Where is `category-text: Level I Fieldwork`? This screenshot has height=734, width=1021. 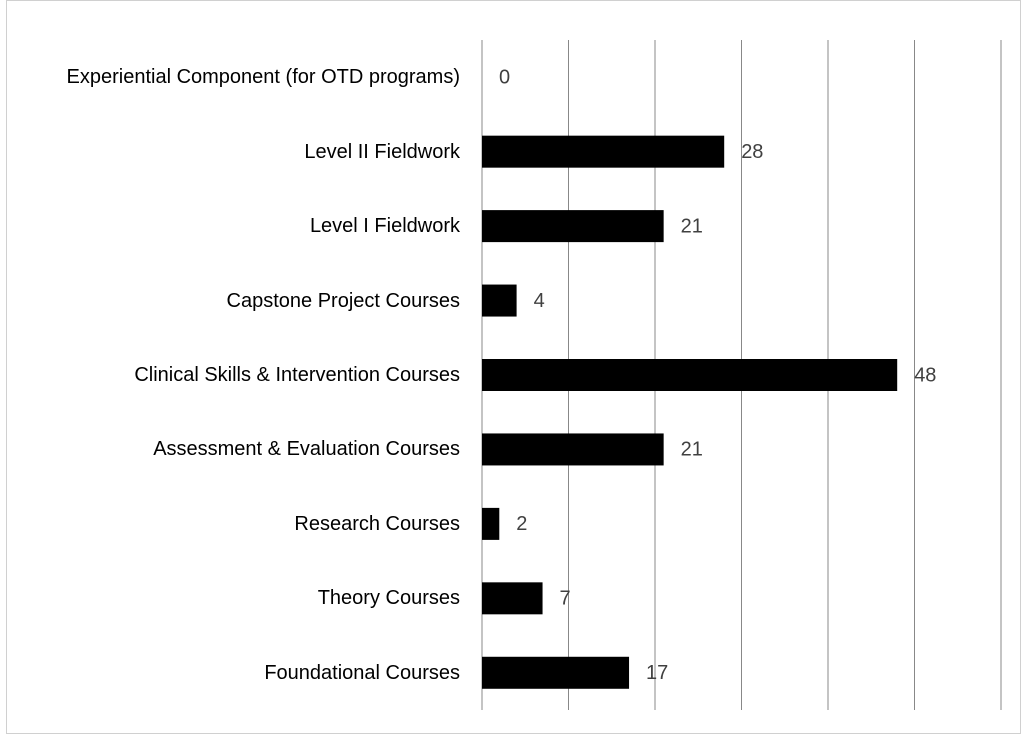
category-text: Level I Fieldwork is located at coordinates (384, 226).